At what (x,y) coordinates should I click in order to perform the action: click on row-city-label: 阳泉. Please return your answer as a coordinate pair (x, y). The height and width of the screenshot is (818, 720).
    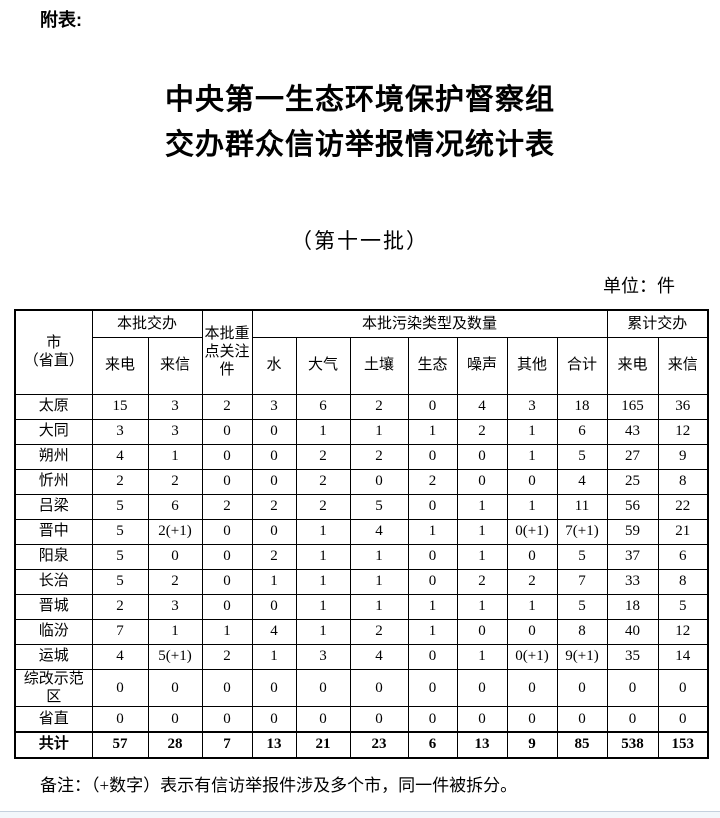
    Looking at the image, I should click on (53, 556).